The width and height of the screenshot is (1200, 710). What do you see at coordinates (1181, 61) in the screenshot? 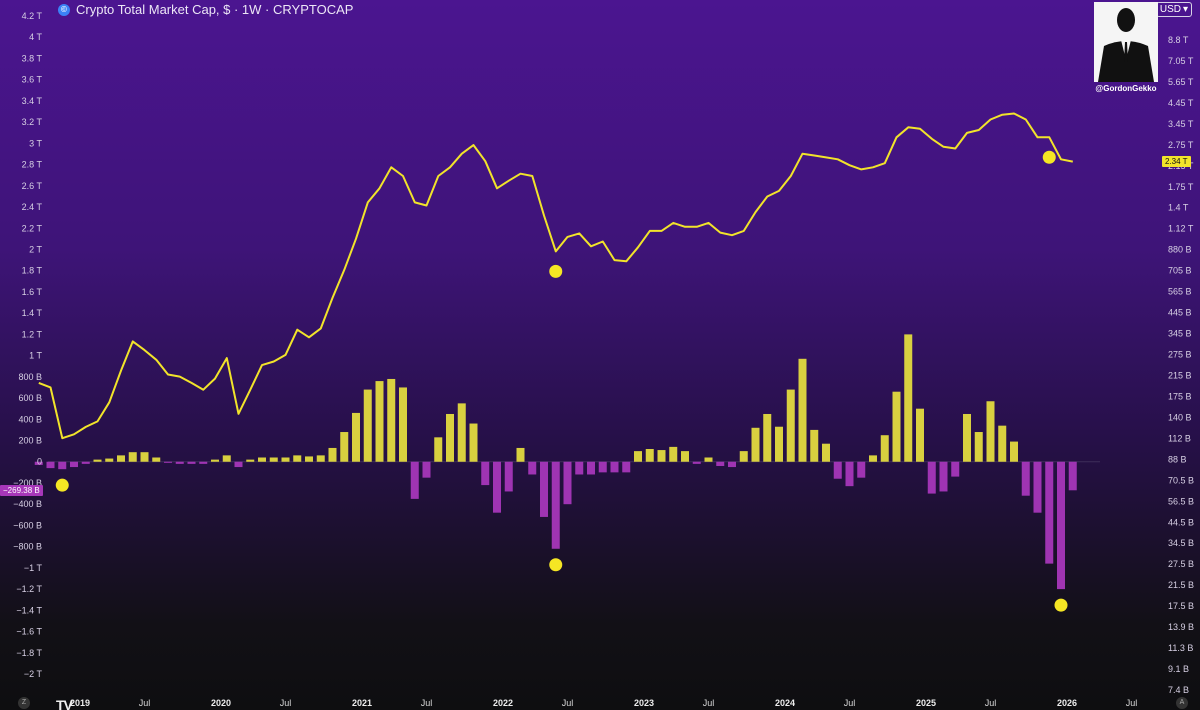
I see `right-axis-tick-label: 7.05 T` at bounding box center [1181, 61].